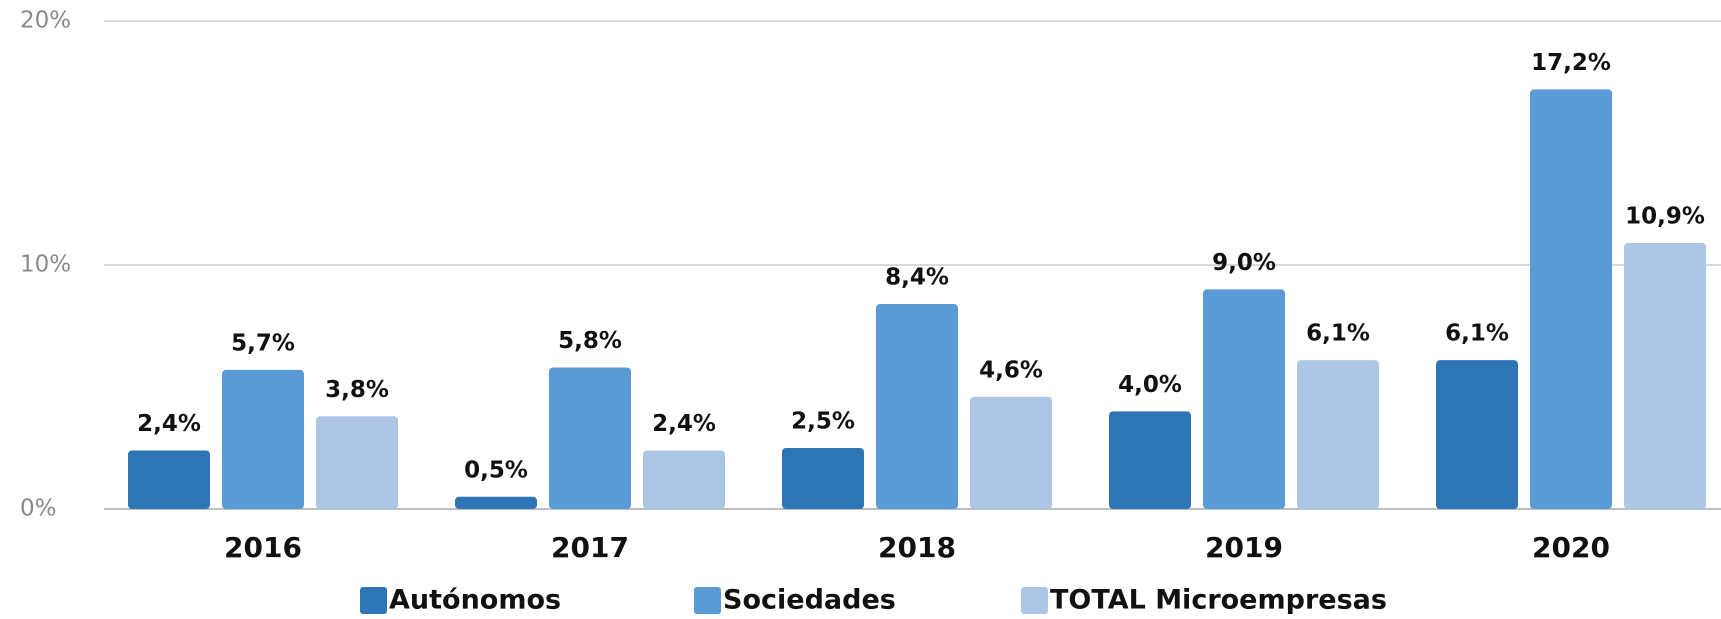  What do you see at coordinates (1571, 63) in the screenshot?
I see `value-label: 17,2%` at bounding box center [1571, 63].